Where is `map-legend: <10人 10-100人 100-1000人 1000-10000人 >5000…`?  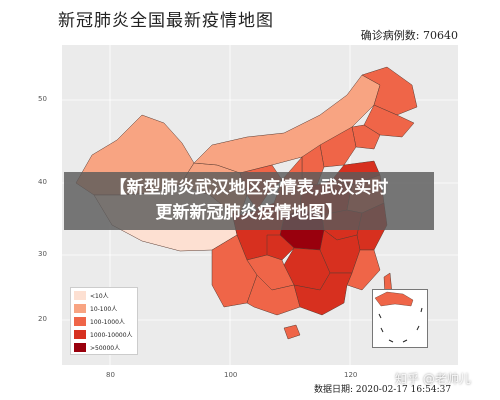 map-legend: <10人 10-100人 100-1000人 1000-10000人 >5000… is located at coordinates (104, 321).